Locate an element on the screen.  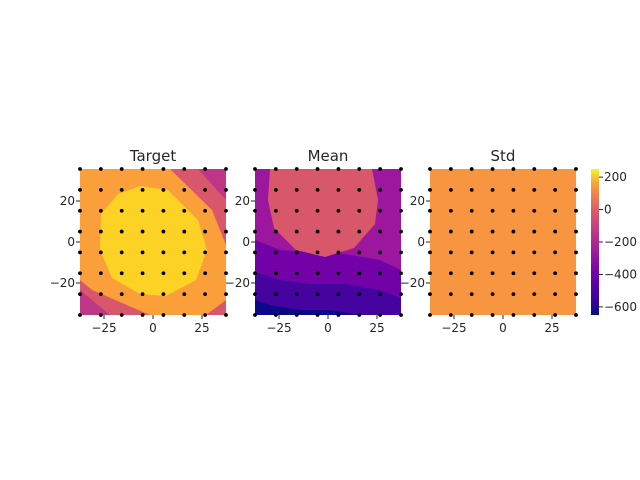
y-ticks-mean: 20 0 −20 is located at coordinates (240, 242).